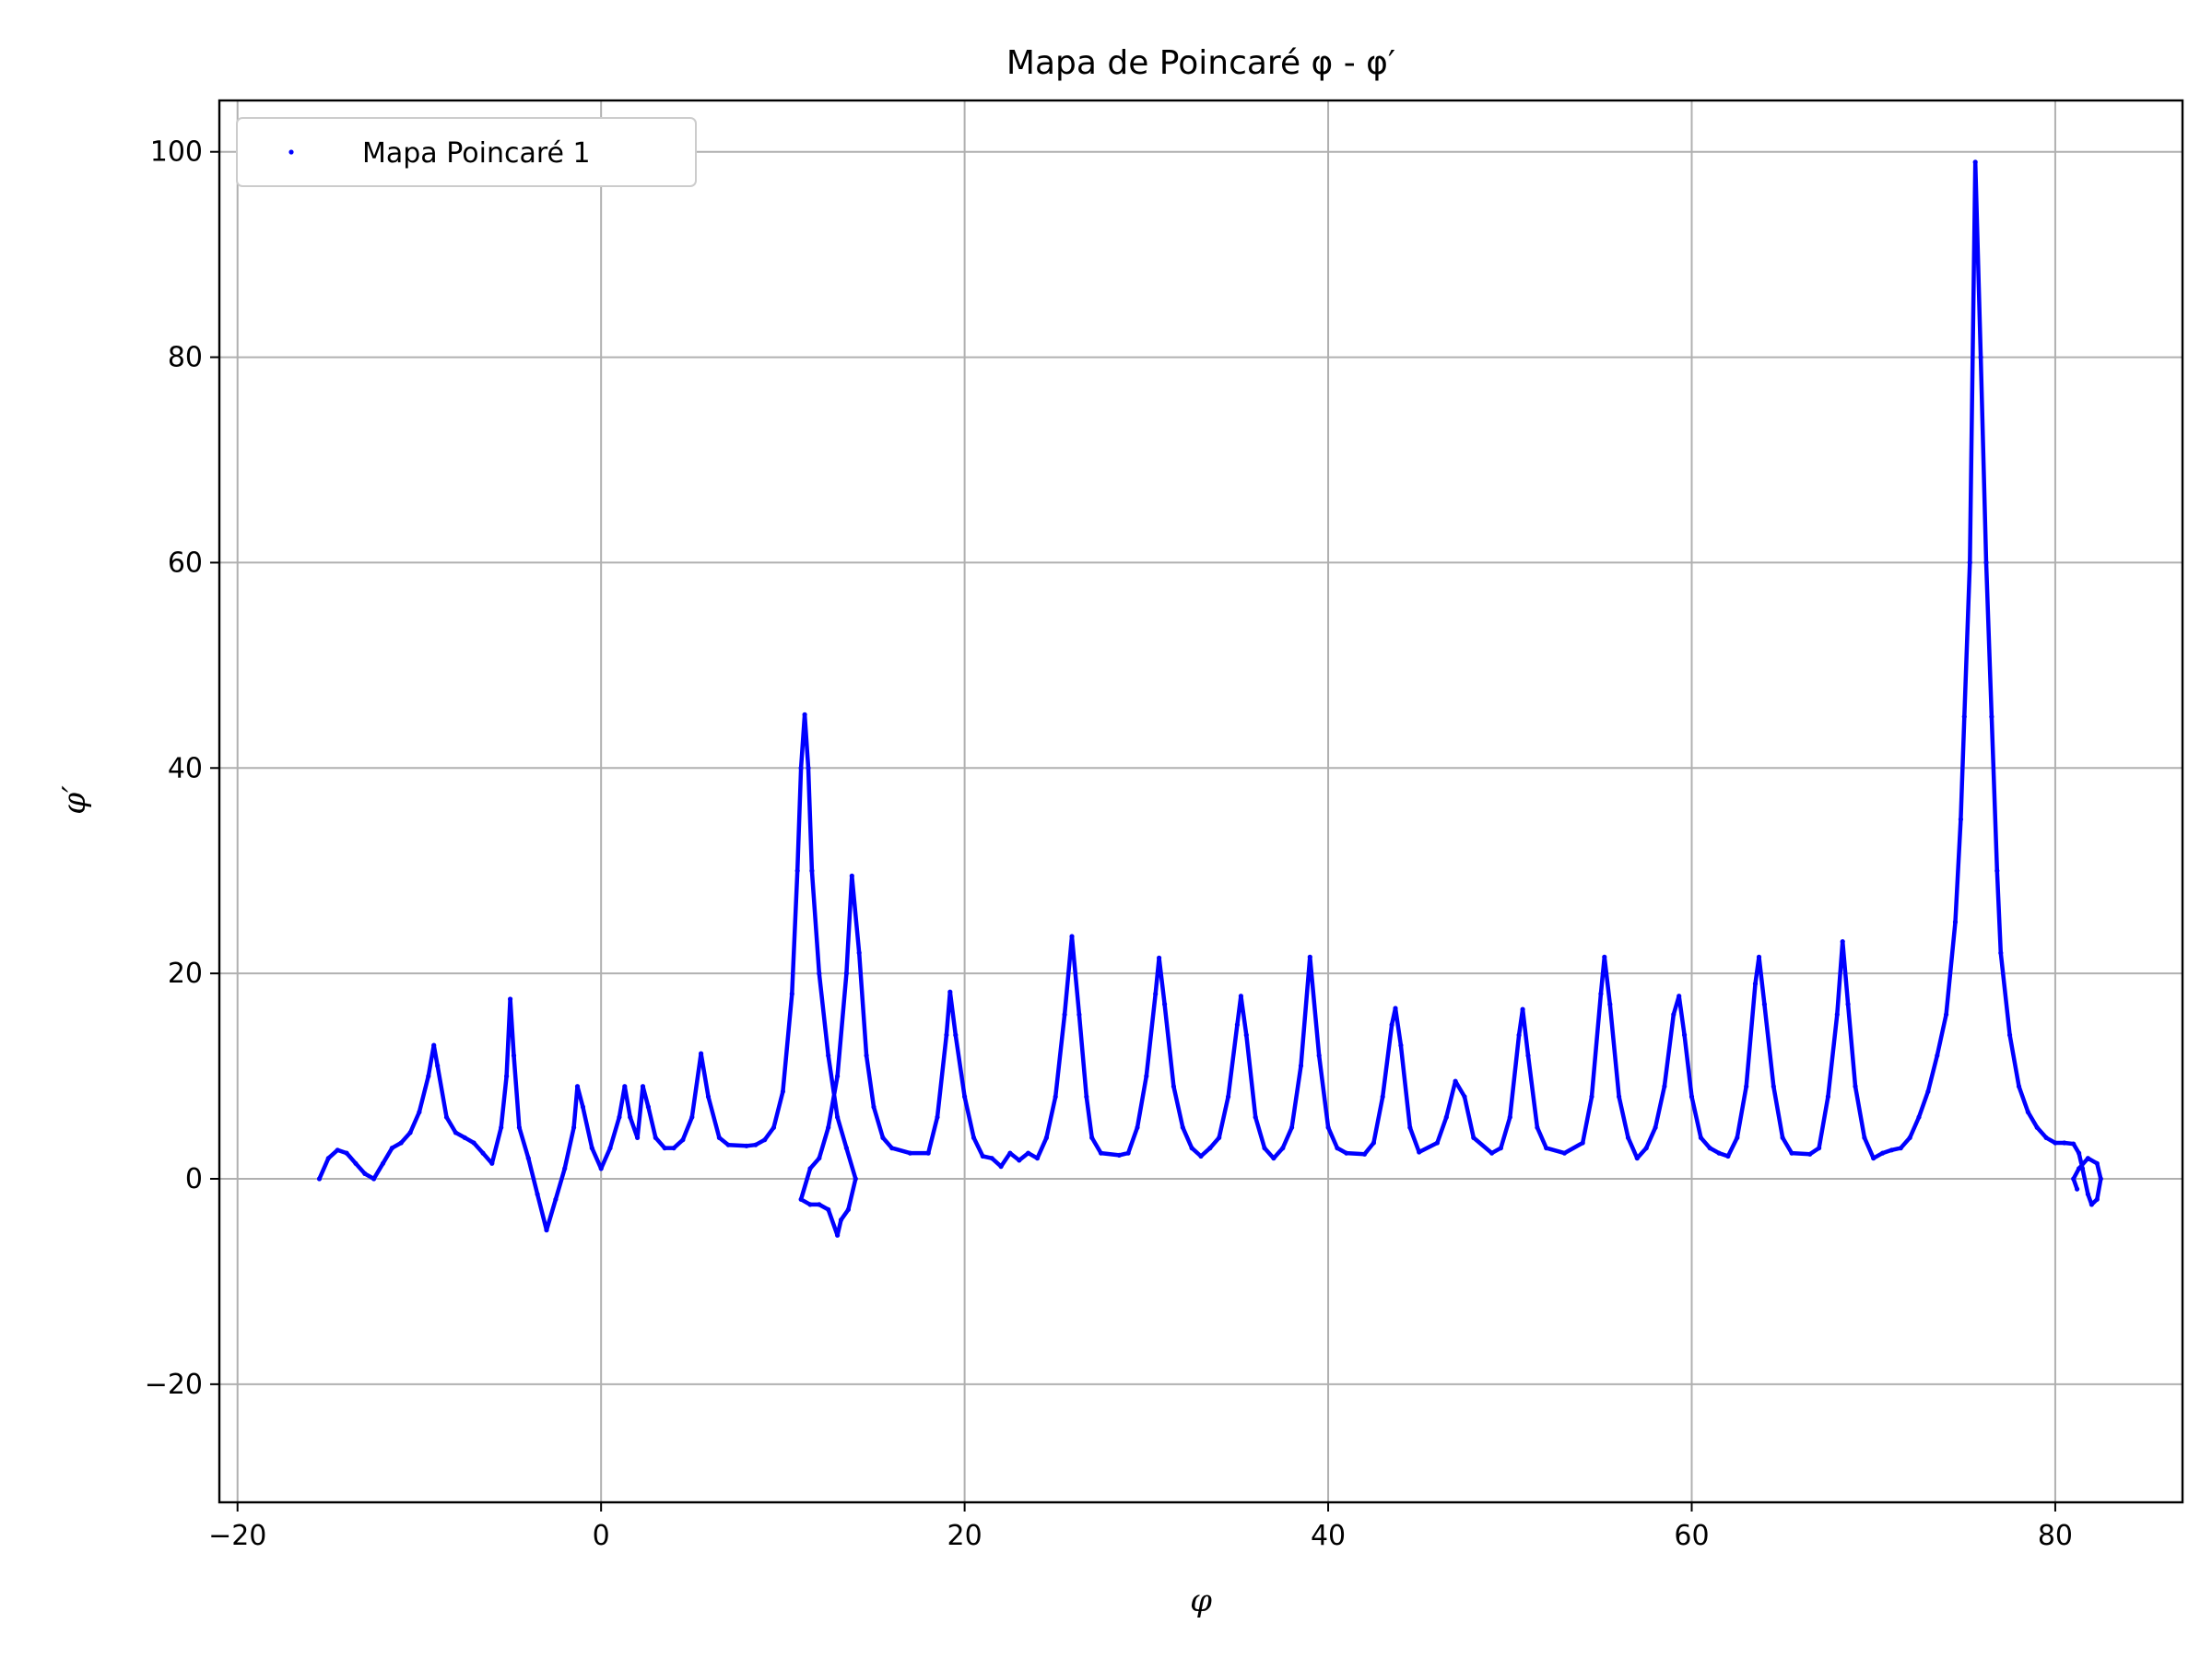 Image resolution: width=2212 pixels, height=1659 pixels. Describe the element at coordinates (964, 1536) in the screenshot. I see `x-tick-label: 20` at that location.